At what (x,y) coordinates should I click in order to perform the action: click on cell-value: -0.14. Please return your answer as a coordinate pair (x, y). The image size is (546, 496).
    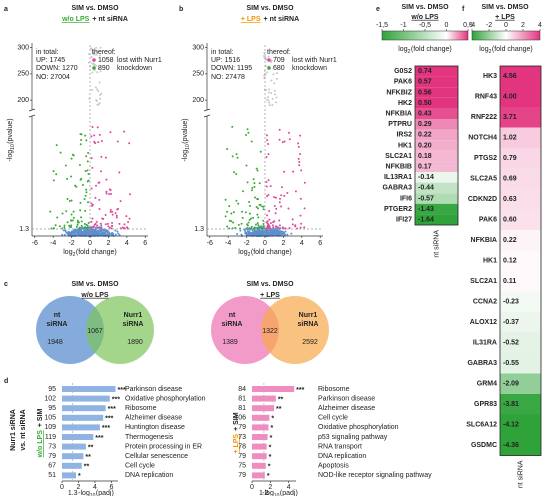
    Looking at the image, I should click on (426, 177).